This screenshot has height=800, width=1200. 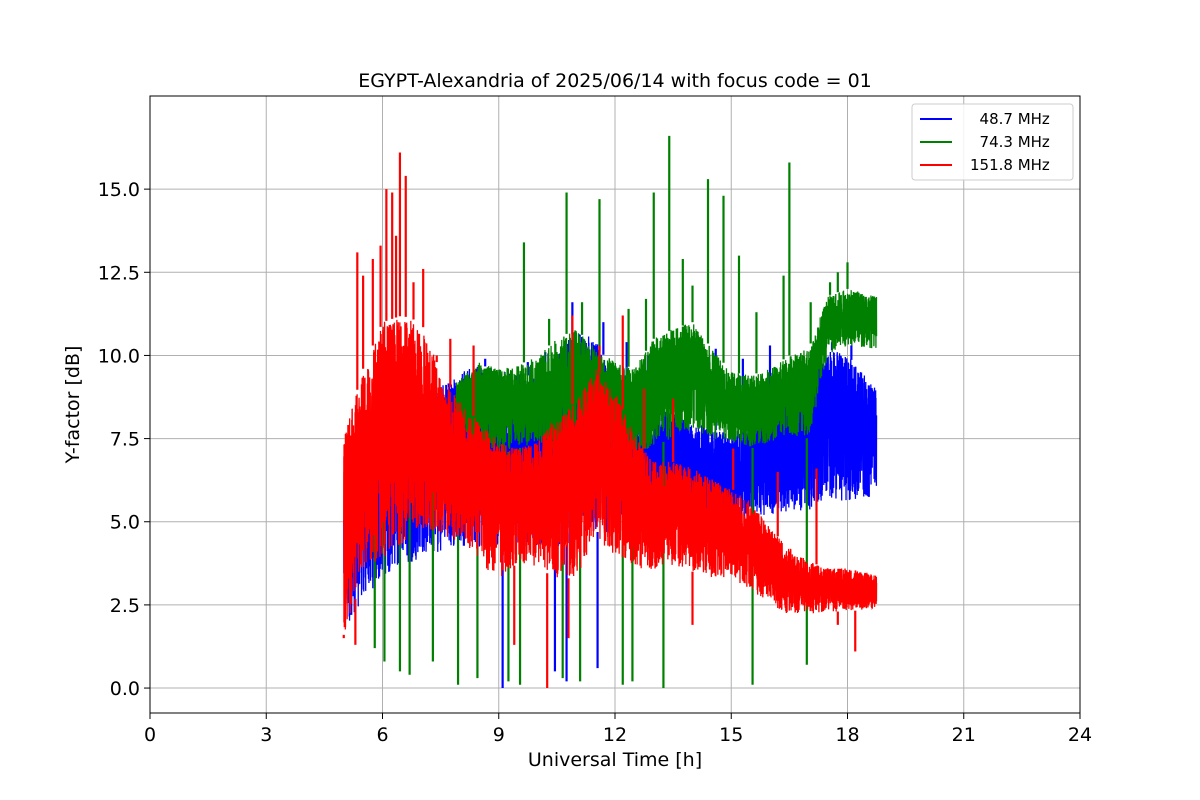 I want to click on legend-box, so click(x=992, y=142).